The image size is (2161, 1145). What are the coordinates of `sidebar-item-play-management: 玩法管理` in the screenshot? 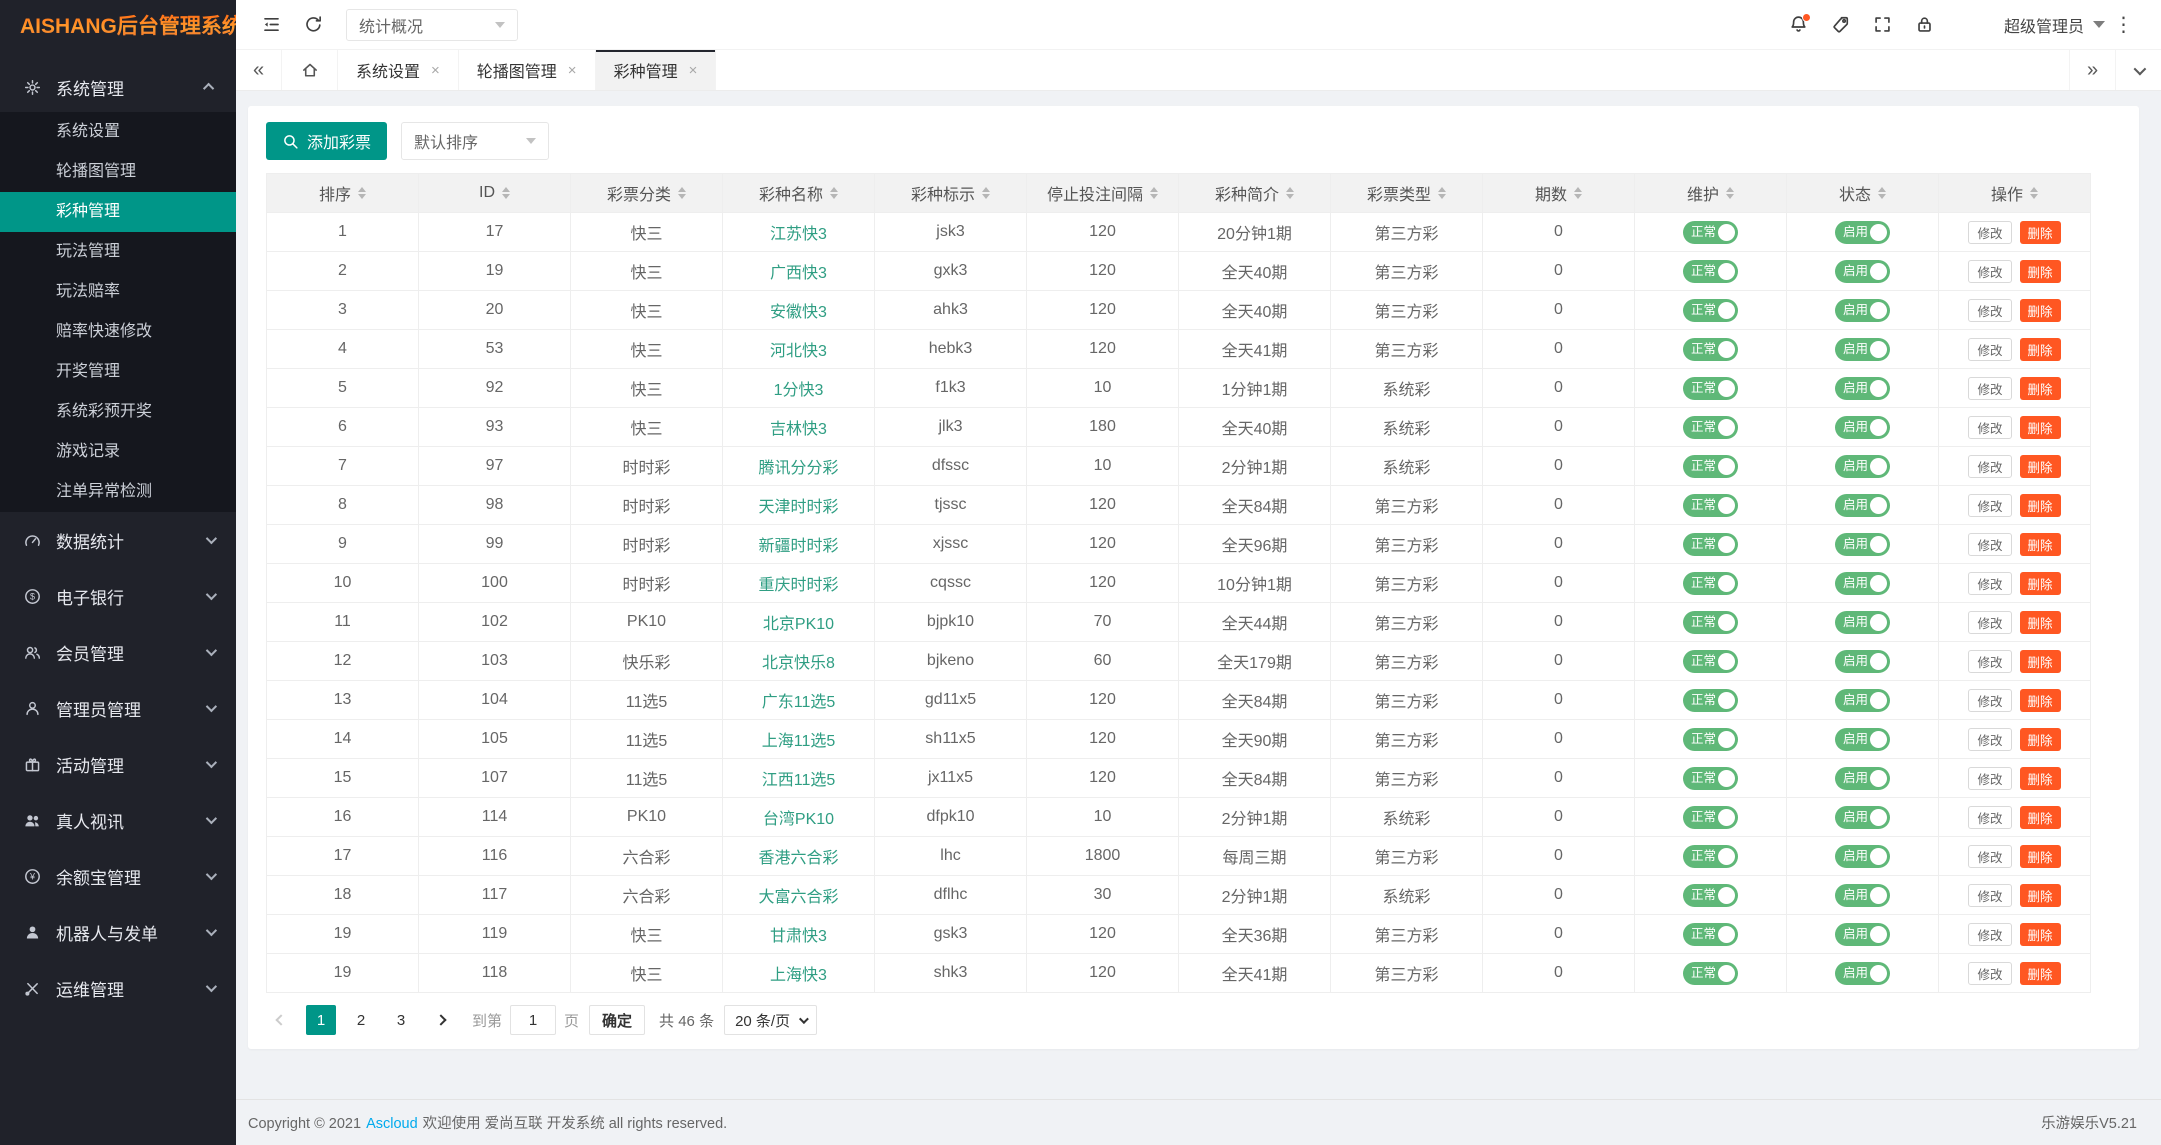 It's located at (88, 251).